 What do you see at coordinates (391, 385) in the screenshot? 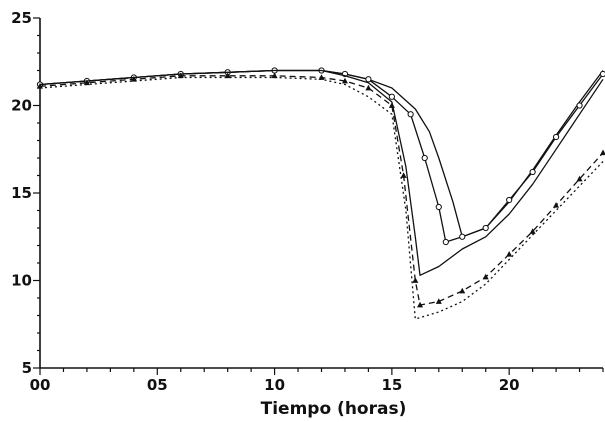
I see `x-tick-label: 15` at bounding box center [391, 385].